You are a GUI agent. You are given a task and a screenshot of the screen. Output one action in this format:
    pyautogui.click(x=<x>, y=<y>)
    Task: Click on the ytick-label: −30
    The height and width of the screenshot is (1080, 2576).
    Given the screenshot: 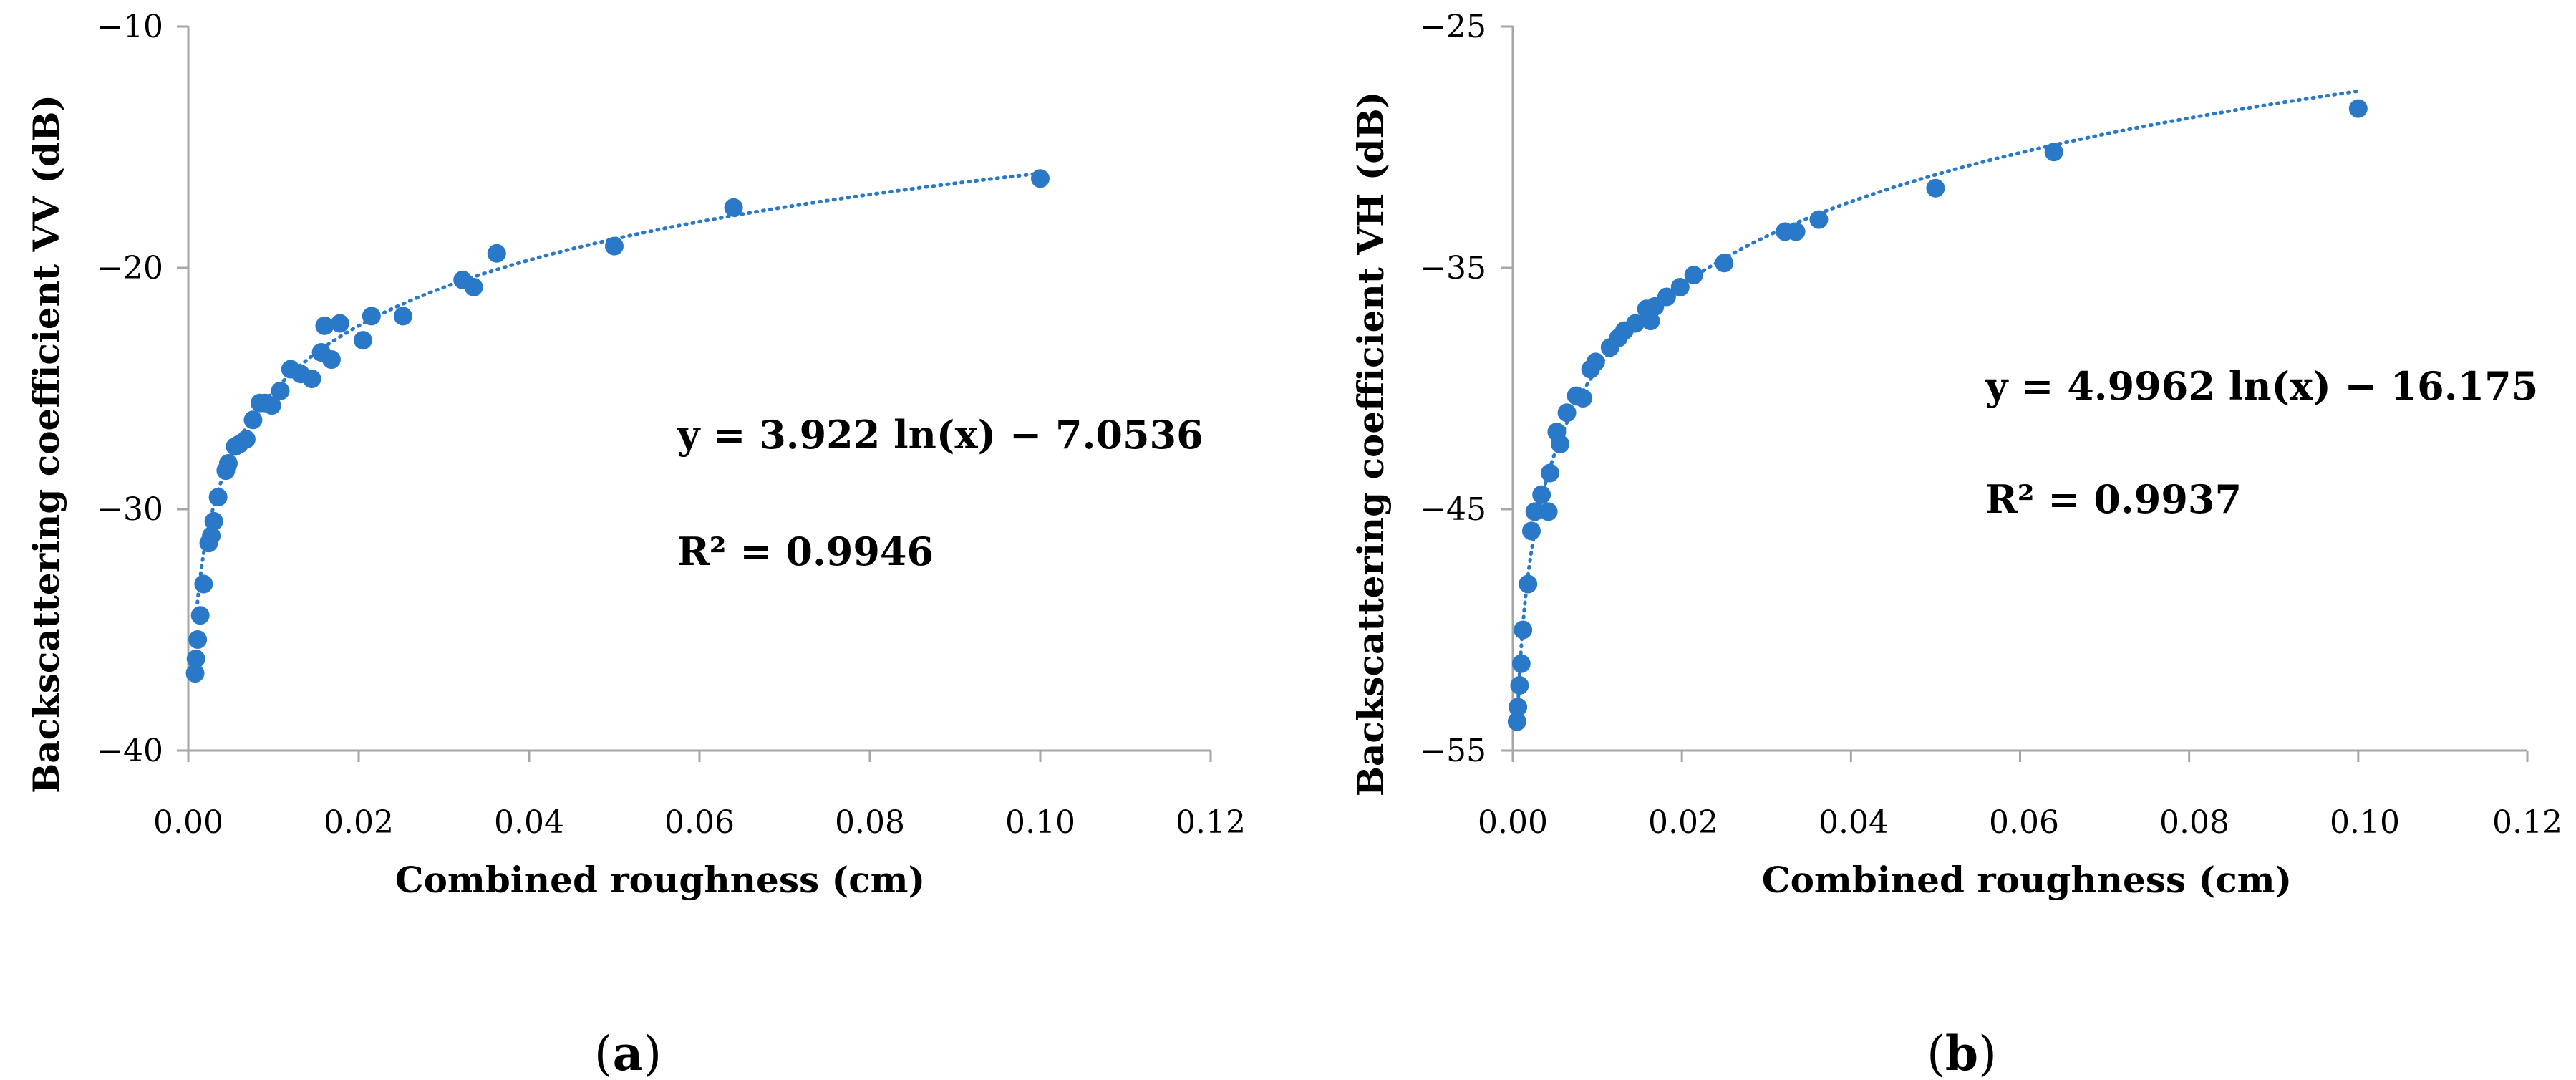 What is the action you would take?
    pyautogui.click(x=130, y=509)
    